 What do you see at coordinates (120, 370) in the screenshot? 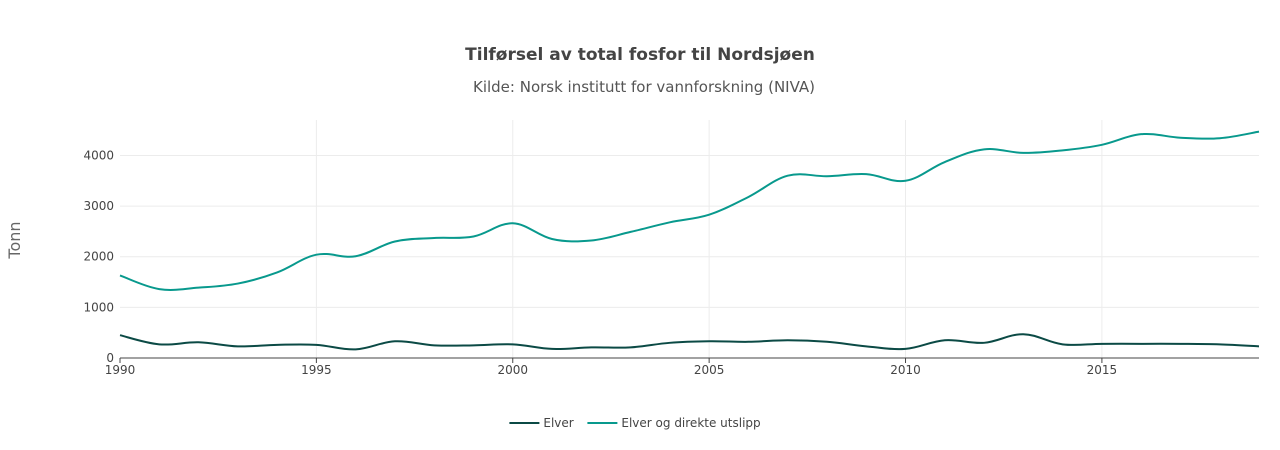
I see `x-tick-label: 1990` at bounding box center [120, 370].